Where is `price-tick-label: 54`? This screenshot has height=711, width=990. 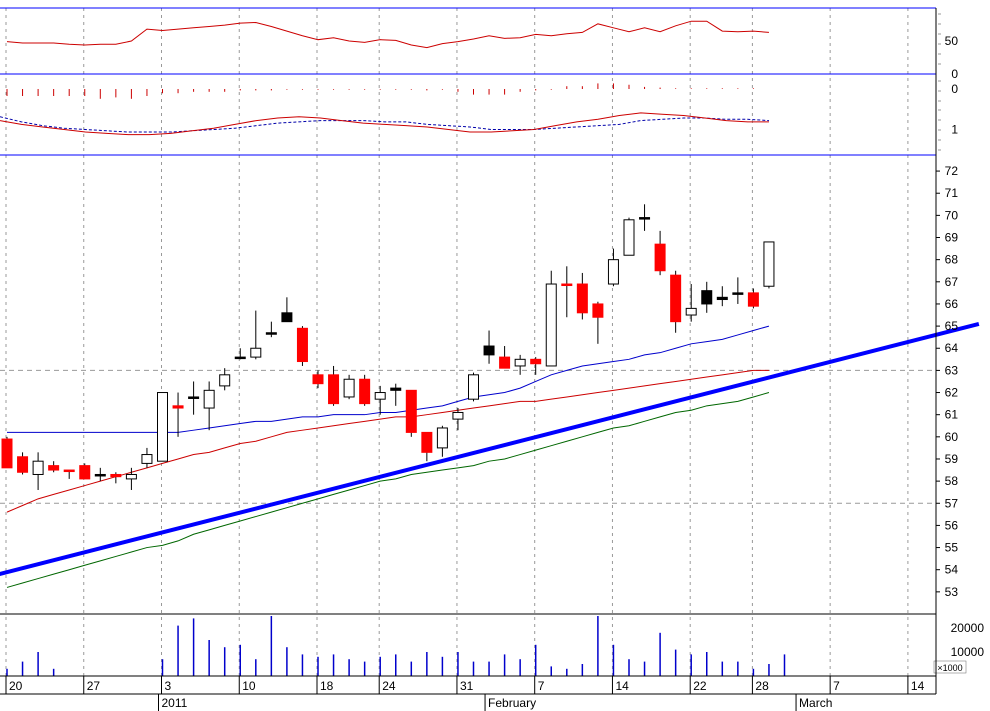
price-tick-label: 54 is located at coordinates (952, 570).